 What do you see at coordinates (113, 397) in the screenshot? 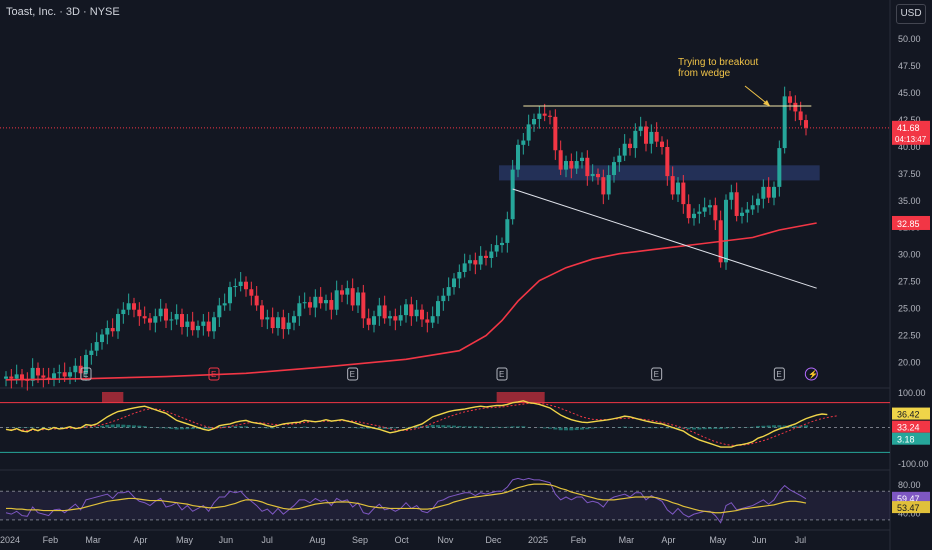
I see `overbought-highlight` at bounding box center [113, 397].